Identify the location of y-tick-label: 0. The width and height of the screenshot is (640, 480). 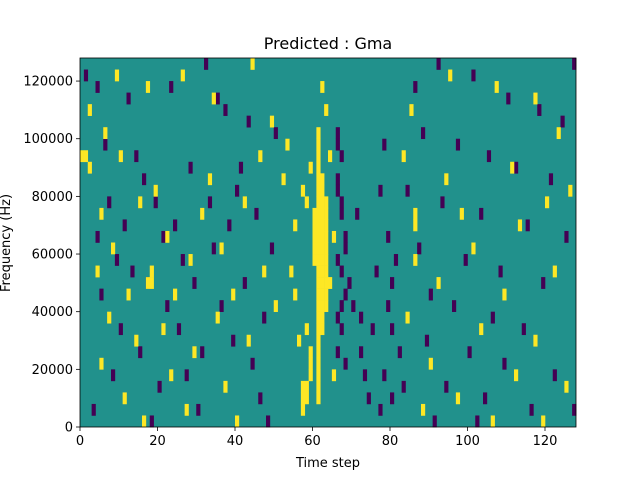
(69, 428).